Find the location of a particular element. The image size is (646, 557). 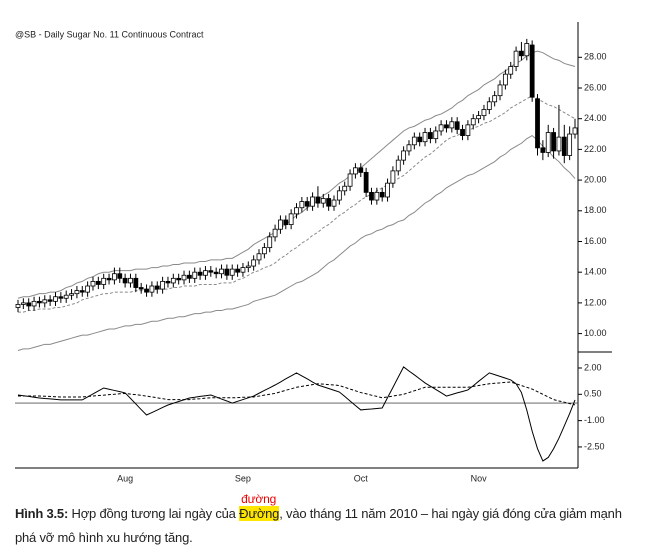

y-tick-label: 26.00 is located at coordinates (595, 87).